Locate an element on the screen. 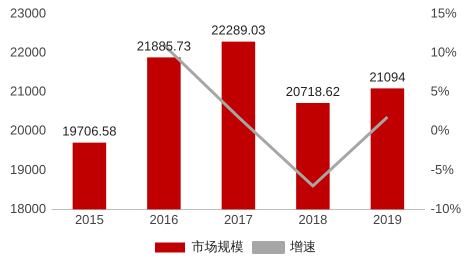 The image size is (471, 264). y2-tick-label: 10% is located at coordinates (444, 52).